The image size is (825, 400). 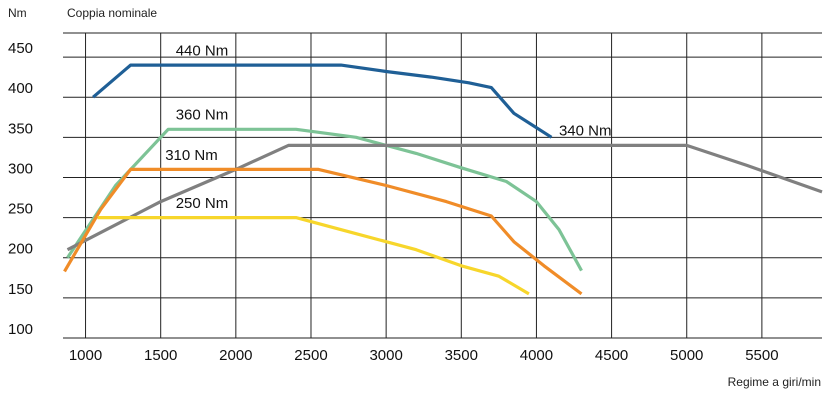 What do you see at coordinates (85, 355) in the screenshot?
I see `x-tick-label-1000: 1000` at bounding box center [85, 355].